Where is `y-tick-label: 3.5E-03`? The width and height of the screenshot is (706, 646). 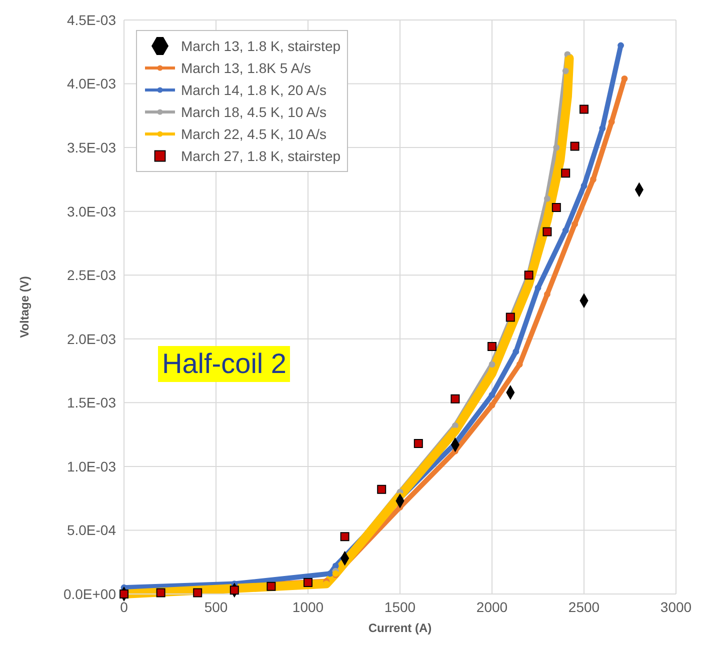
y-tick-label: 3.5E-03 is located at coordinates (91, 148).